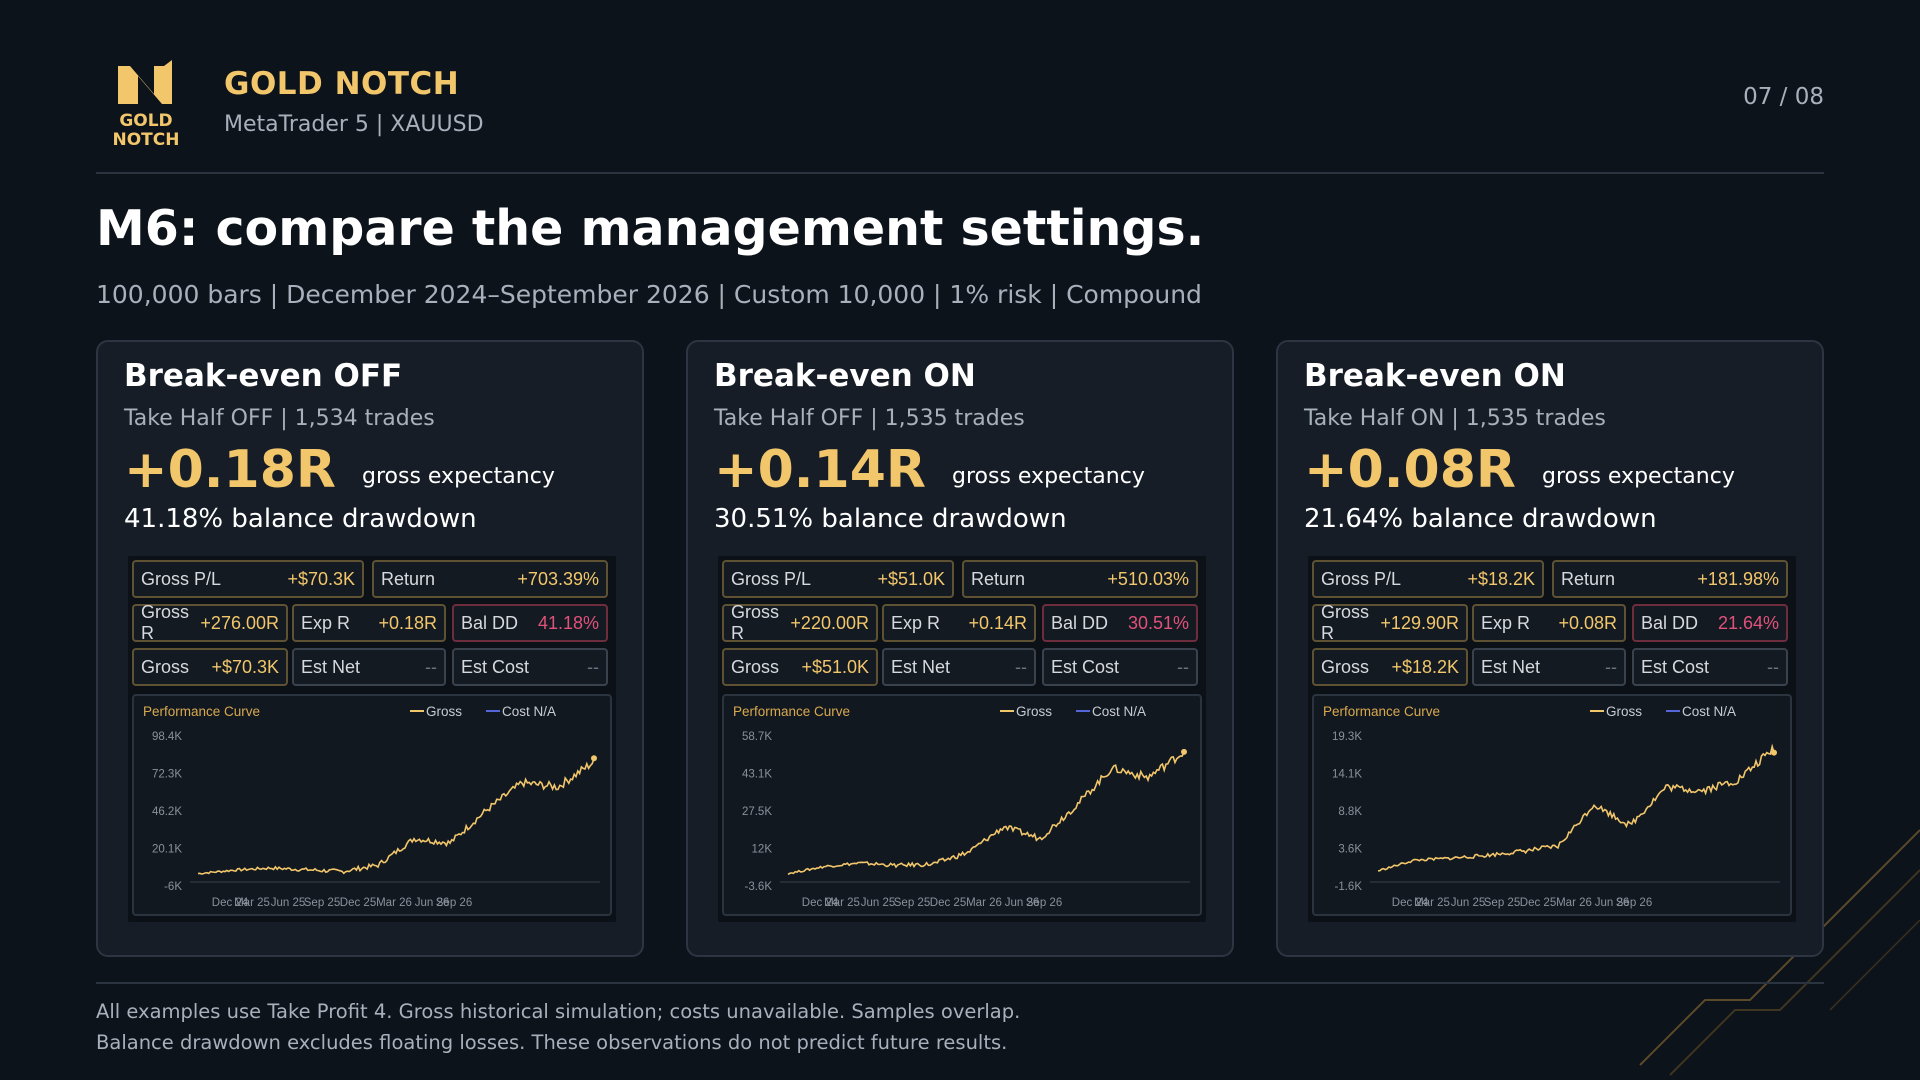 This screenshot has height=1080, width=1920. Describe the element at coordinates (838, 579) in the screenshot. I see `stat-gross-pl: Gross P/L +$51.0K` at that location.